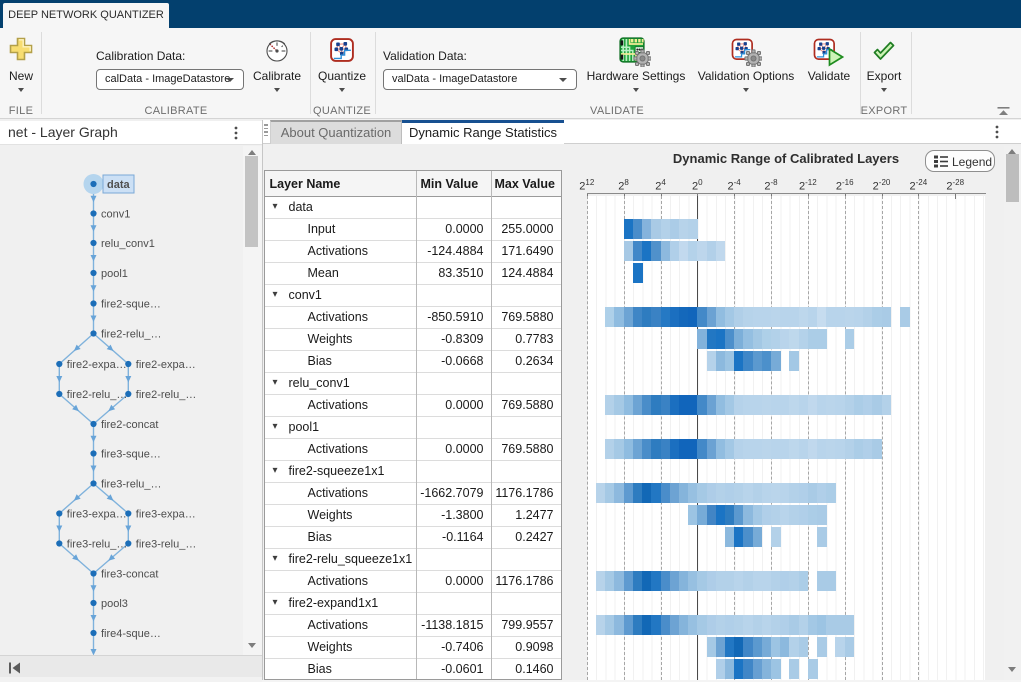  What do you see at coordinates (114, 274) in the screenshot?
I see `svg-text: pool1` at bounding box center [114, 274].